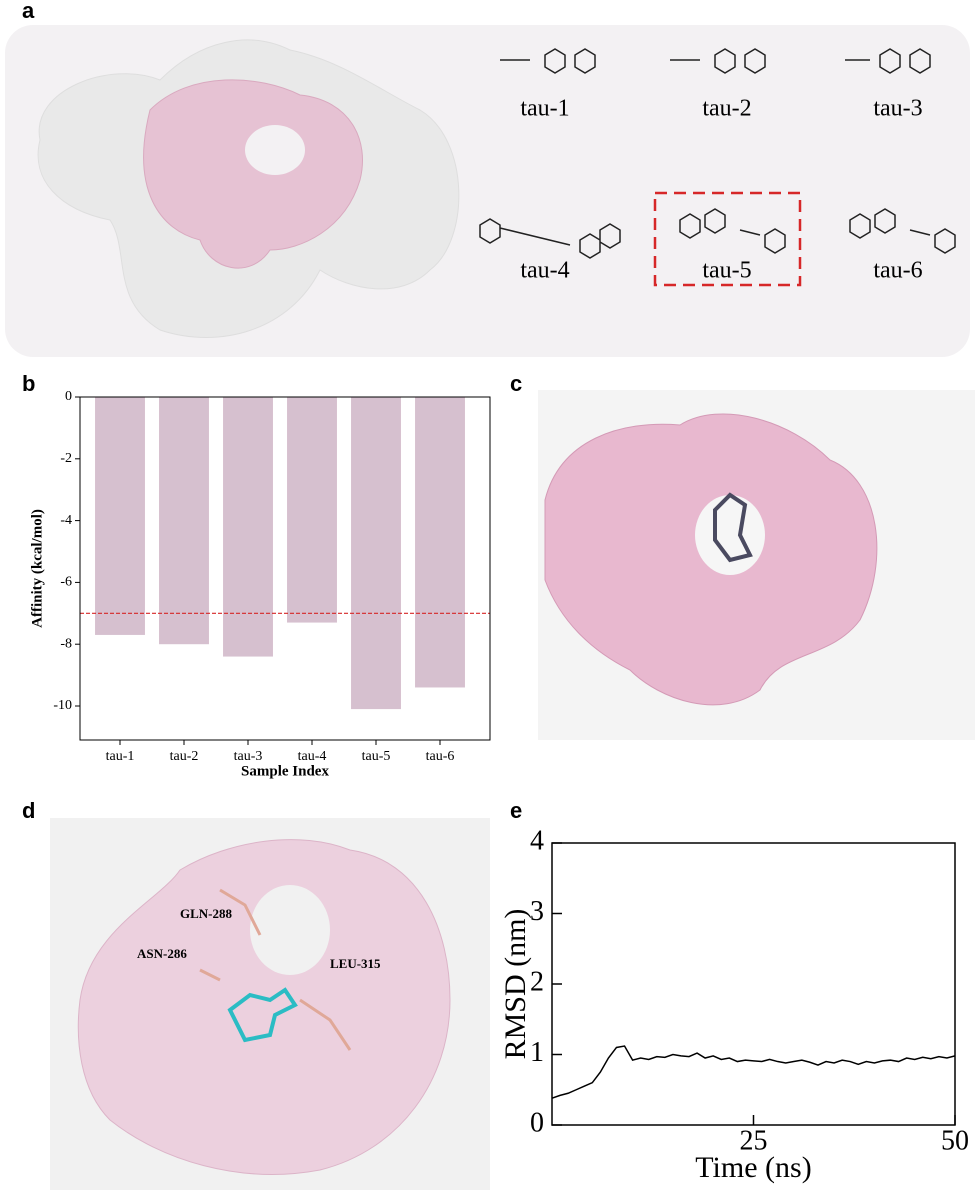 This screenshot has height=1193, width=975. What do you see at coordinates (537, 911) in the screenshot?
I see `y-tick-label: 3` at bounding box center [537, 911].